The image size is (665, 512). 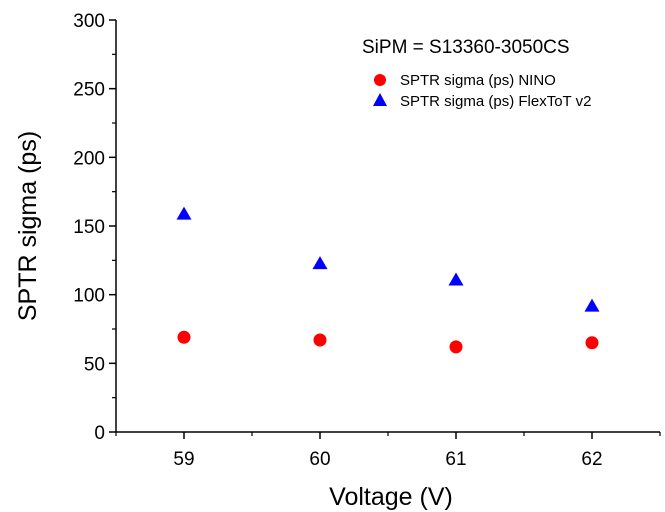 I want to click on legend-marker-nino, so click(x=380, y=80).